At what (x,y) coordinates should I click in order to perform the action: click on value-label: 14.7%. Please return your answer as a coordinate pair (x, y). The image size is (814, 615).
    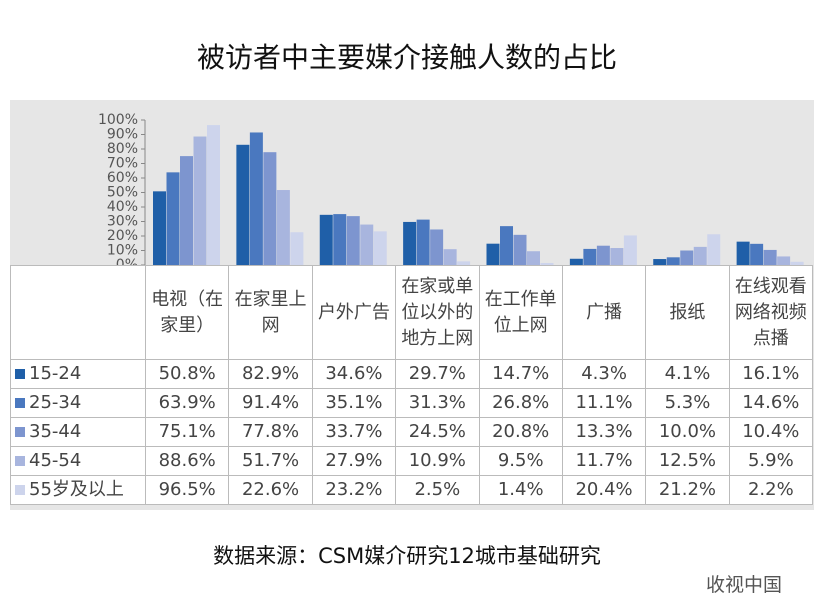
    Looking at the image, I should click on (520, 374).